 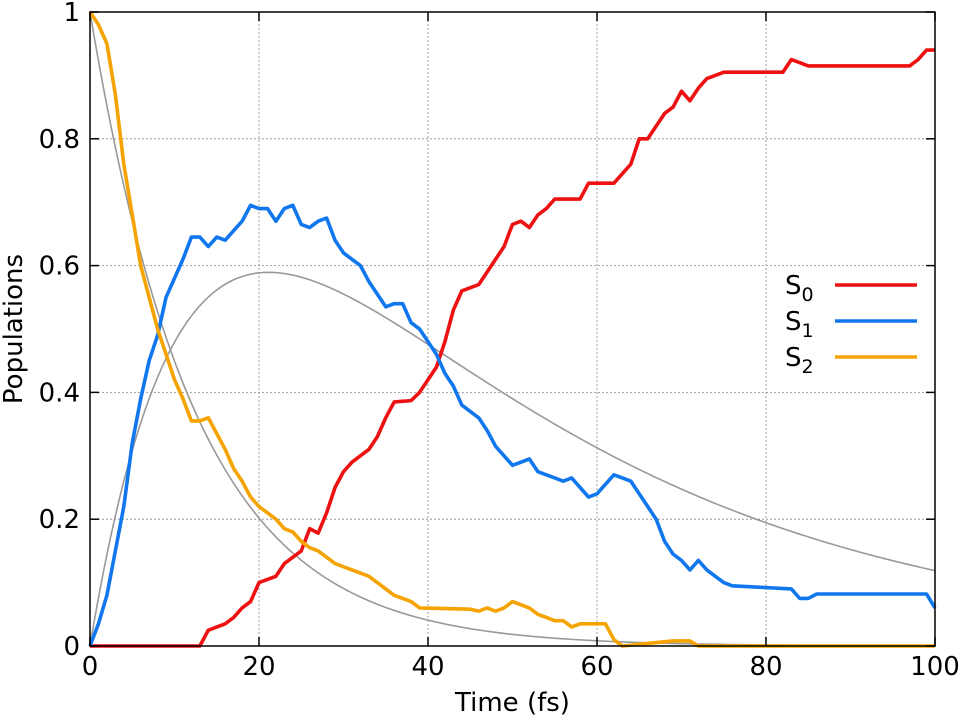 I want to click on legend-item-s1: S1, so click(x=851, y=324).